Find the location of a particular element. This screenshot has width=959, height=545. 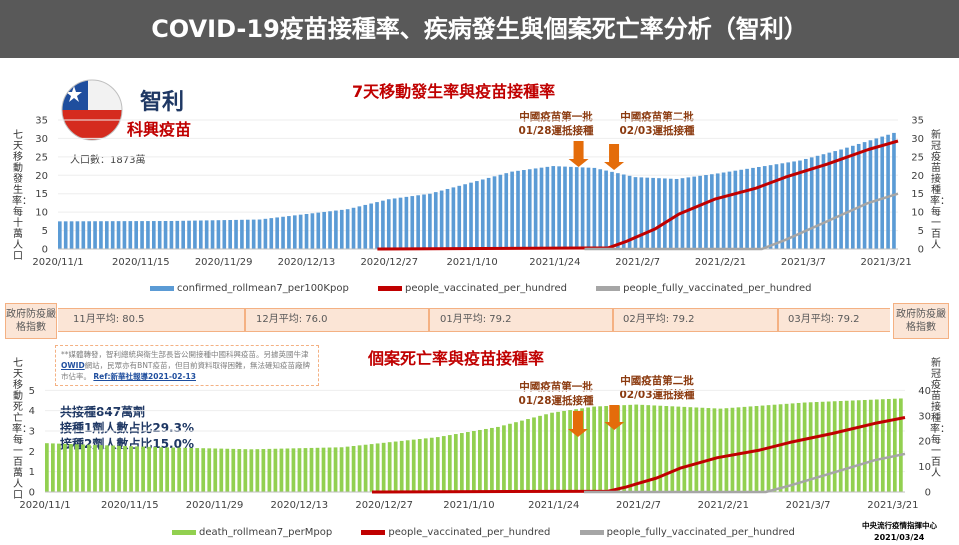

ytick-right-label: 30 is located at coordinates (917, 139).